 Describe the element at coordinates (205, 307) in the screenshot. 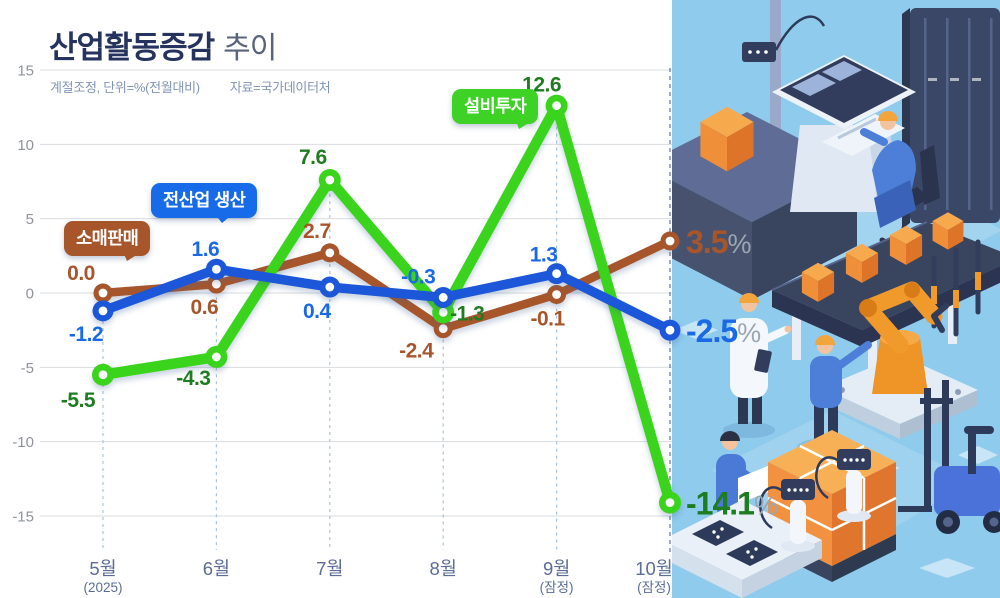

I see `value-label: 0.6` at that location.